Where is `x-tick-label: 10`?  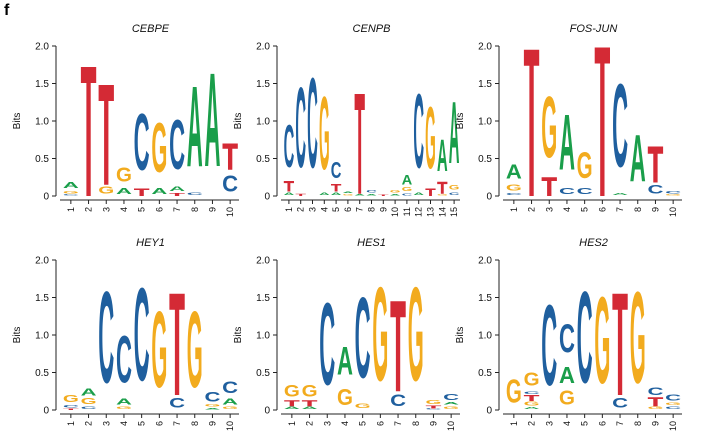
x-tick-label: 10 is located at coordinates (451, 426).